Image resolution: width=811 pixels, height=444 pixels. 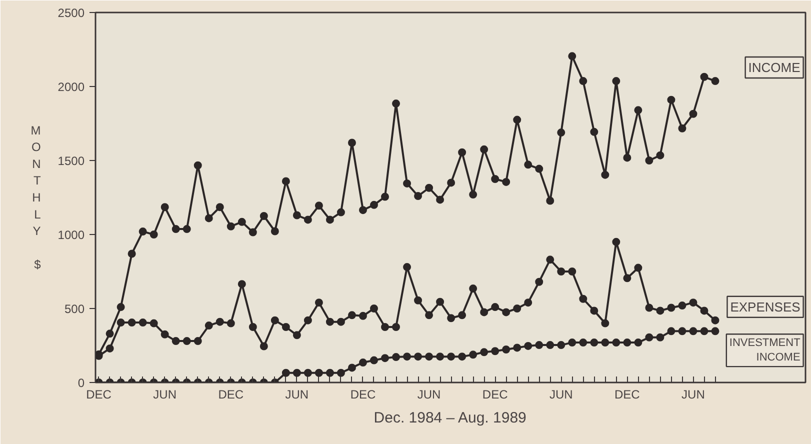 What do you see at coordinates (774, 68) in the screenshot?
I see `text: INCOME` at bounding box center [774, 68].